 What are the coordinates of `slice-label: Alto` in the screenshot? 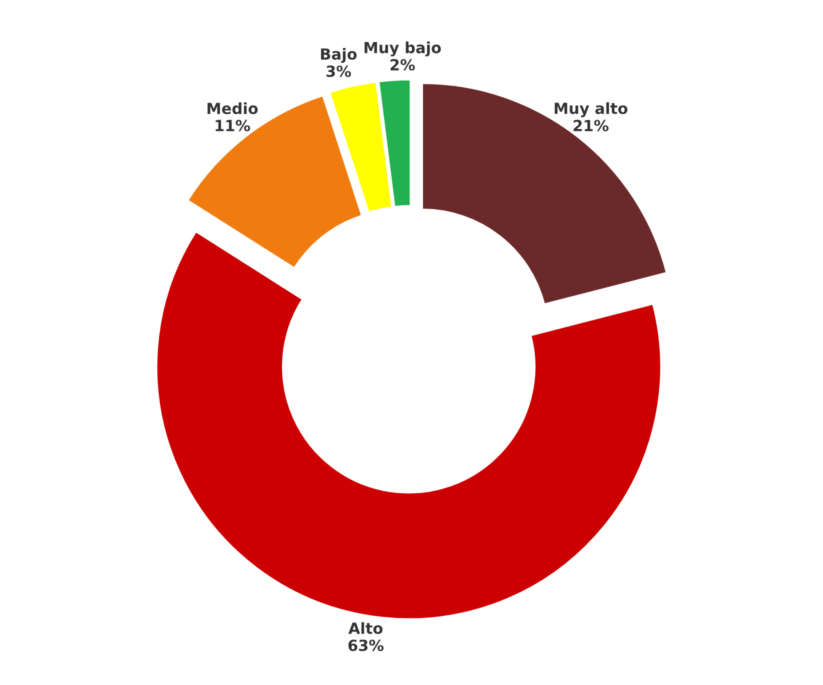 It's located at (365, 628).